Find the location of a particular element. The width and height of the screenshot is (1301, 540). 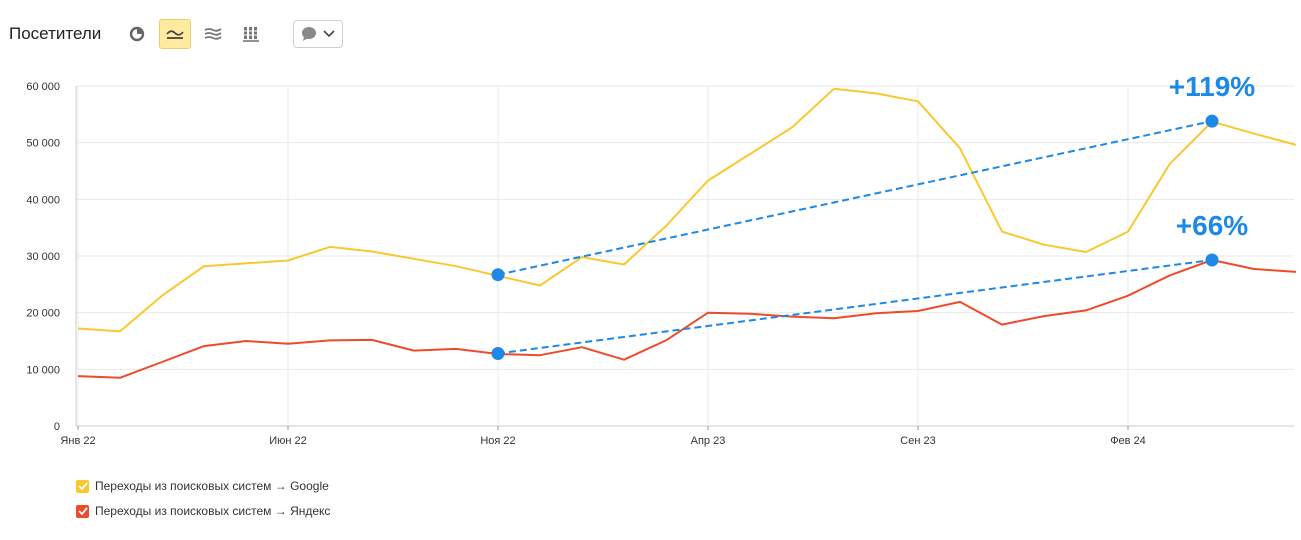

trend-label: +119% is located at coordinates (1212, 86).